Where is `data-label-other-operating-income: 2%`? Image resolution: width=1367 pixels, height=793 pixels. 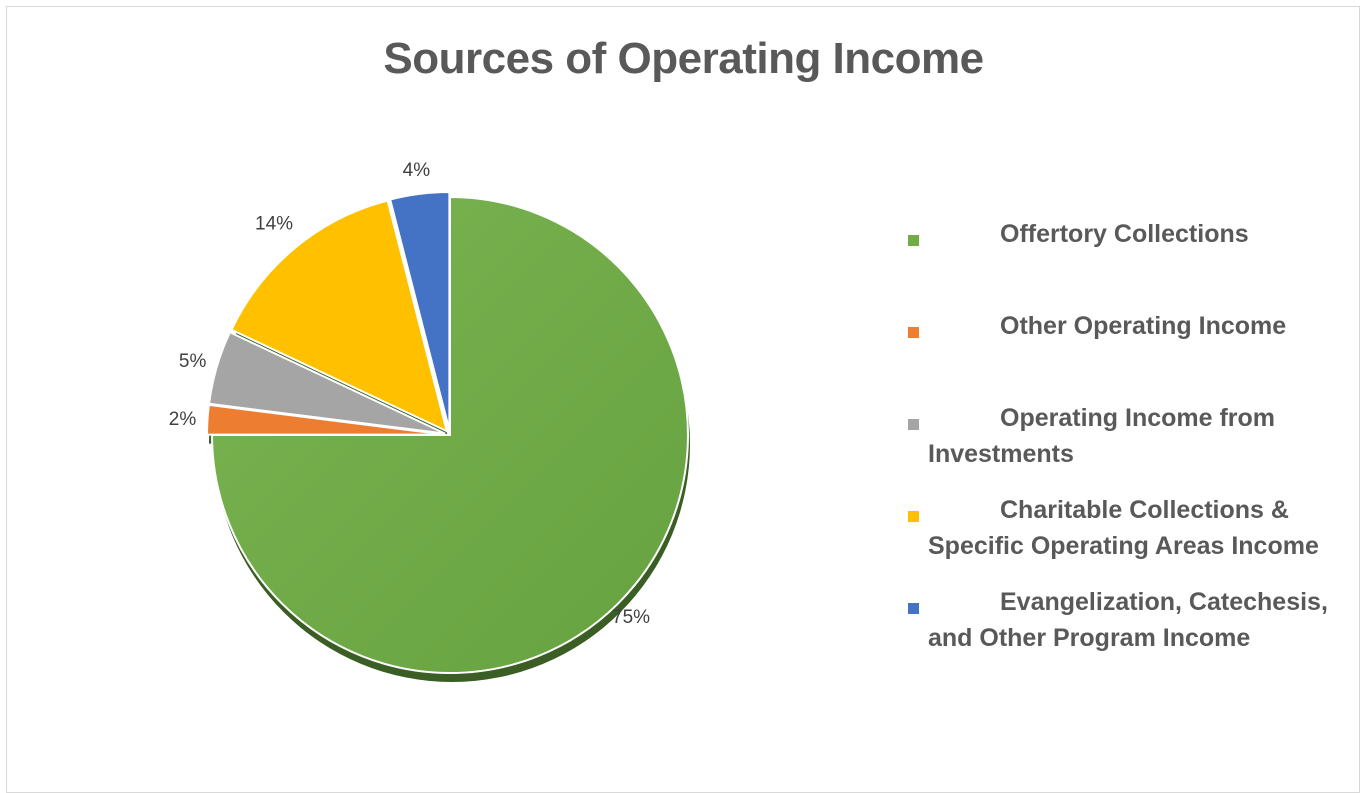
data-label-other-operating-income: 2% is located at coordinates (183, 419).